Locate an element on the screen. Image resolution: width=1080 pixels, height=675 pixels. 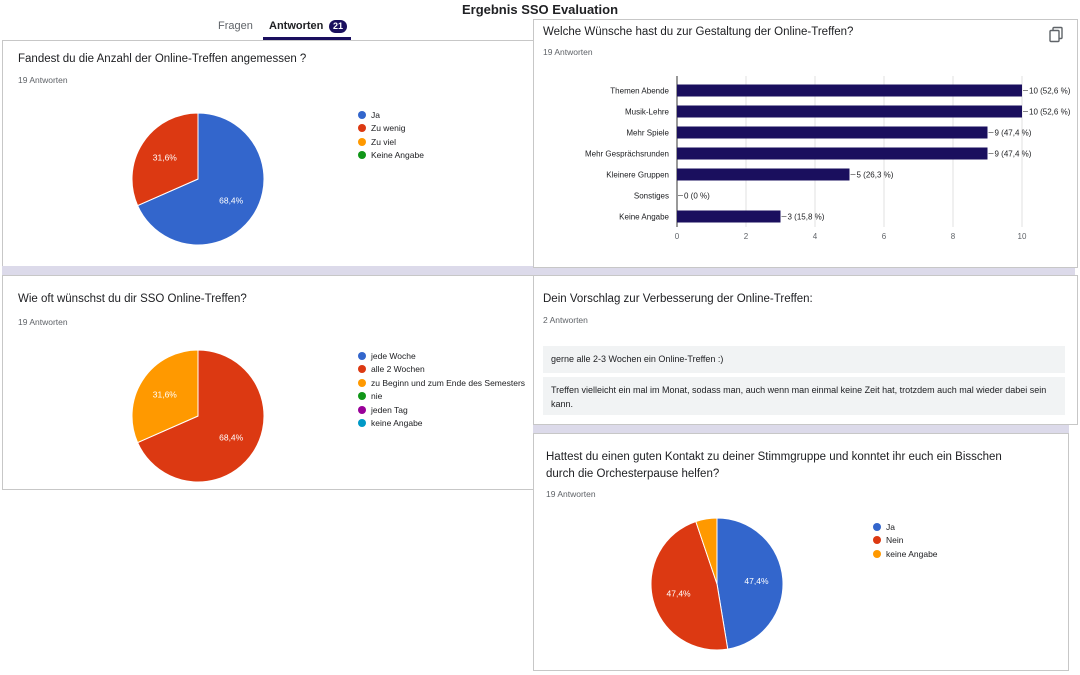
legend-label: jeden Tag is located at coordinates (389, 409).